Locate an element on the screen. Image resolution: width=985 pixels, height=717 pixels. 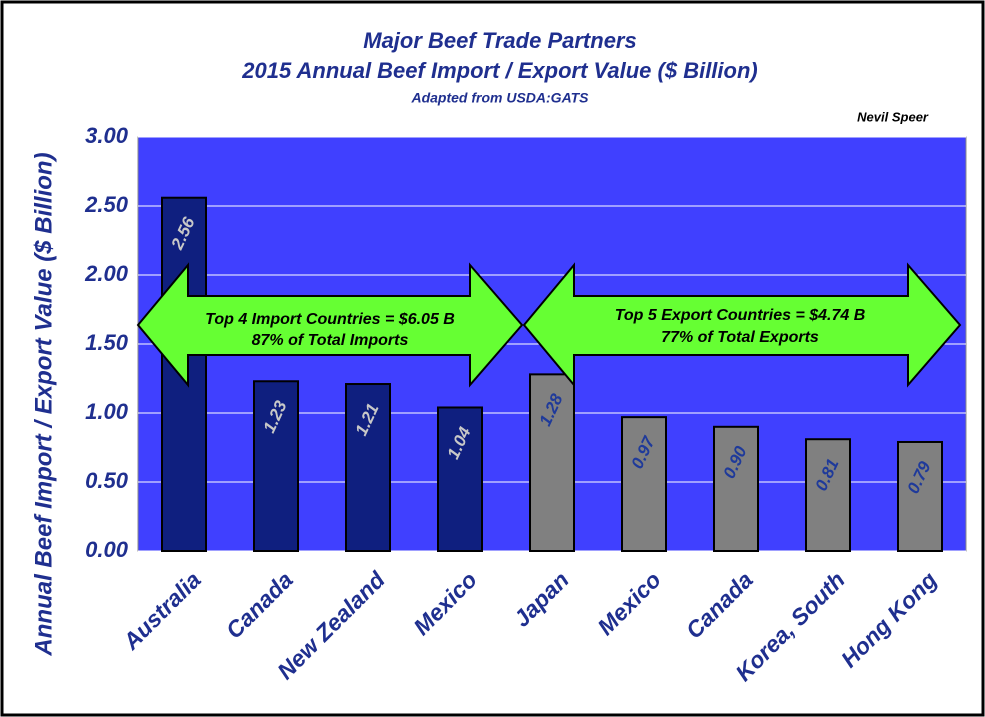
y-tick-label: 2.50 is located at coordinates (106, 204).